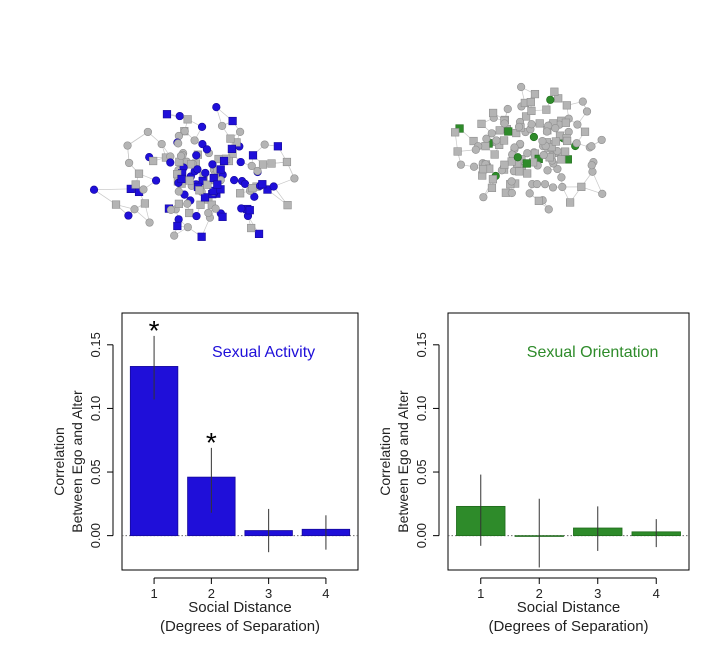 Image resolution: width=728 pixels, height=650 pixels. I want to click on x-tick-label: 3, so click(268, 593).